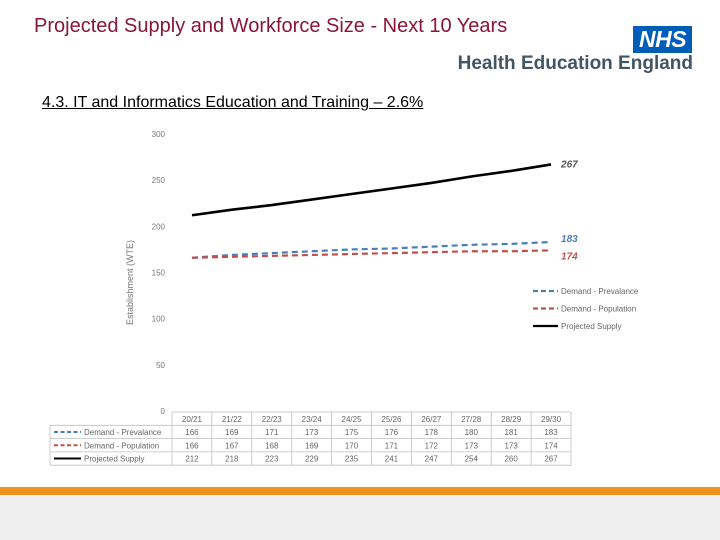 The image size is (720, 540). Describe the element at coordinates (391, 419) in the screenshot. I see `x-category-label: 25/26` at that location.